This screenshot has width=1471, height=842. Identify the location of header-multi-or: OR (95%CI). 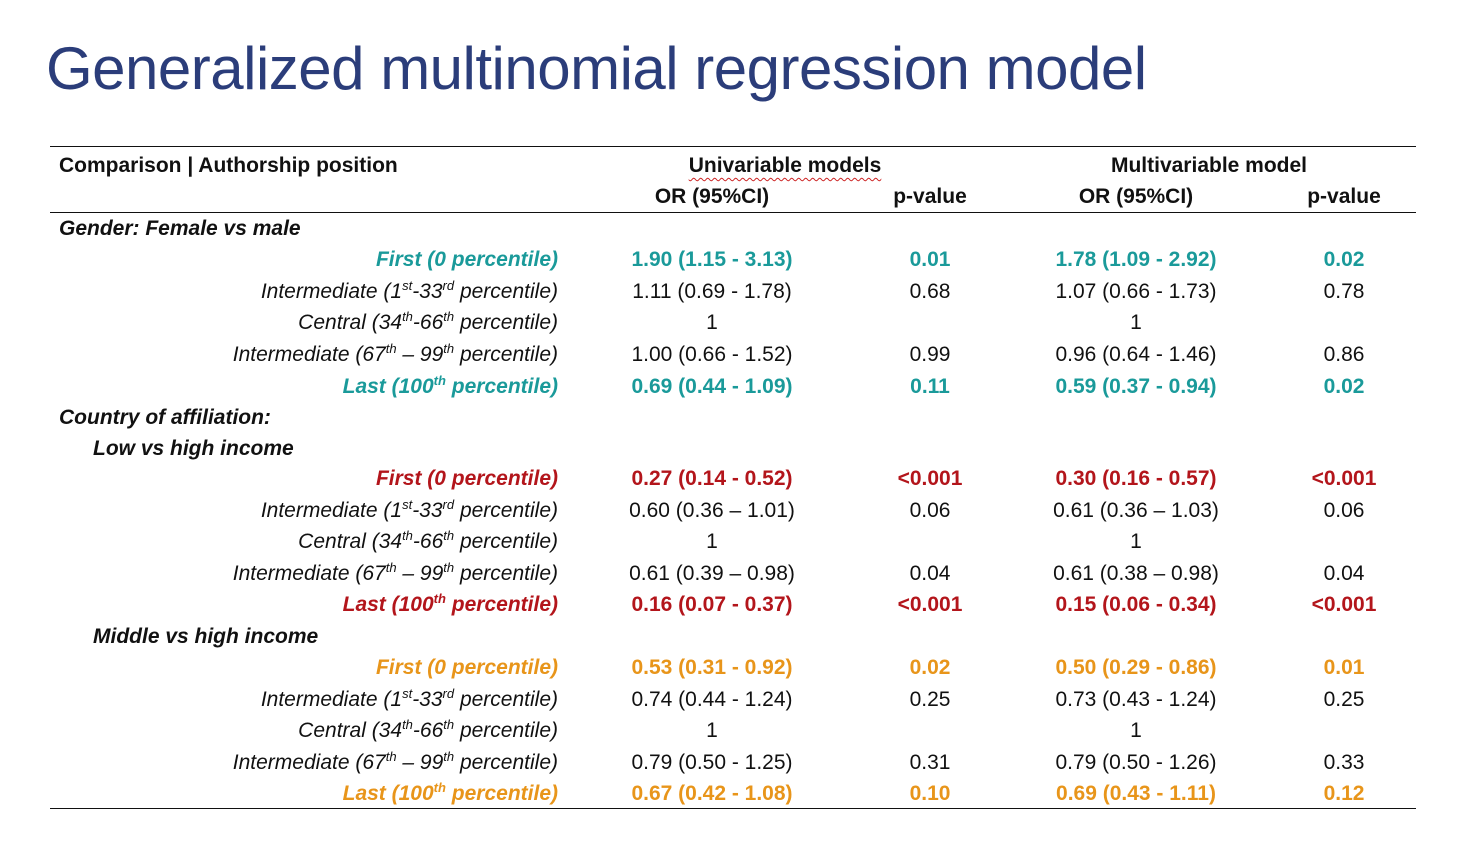
(1136, 196).